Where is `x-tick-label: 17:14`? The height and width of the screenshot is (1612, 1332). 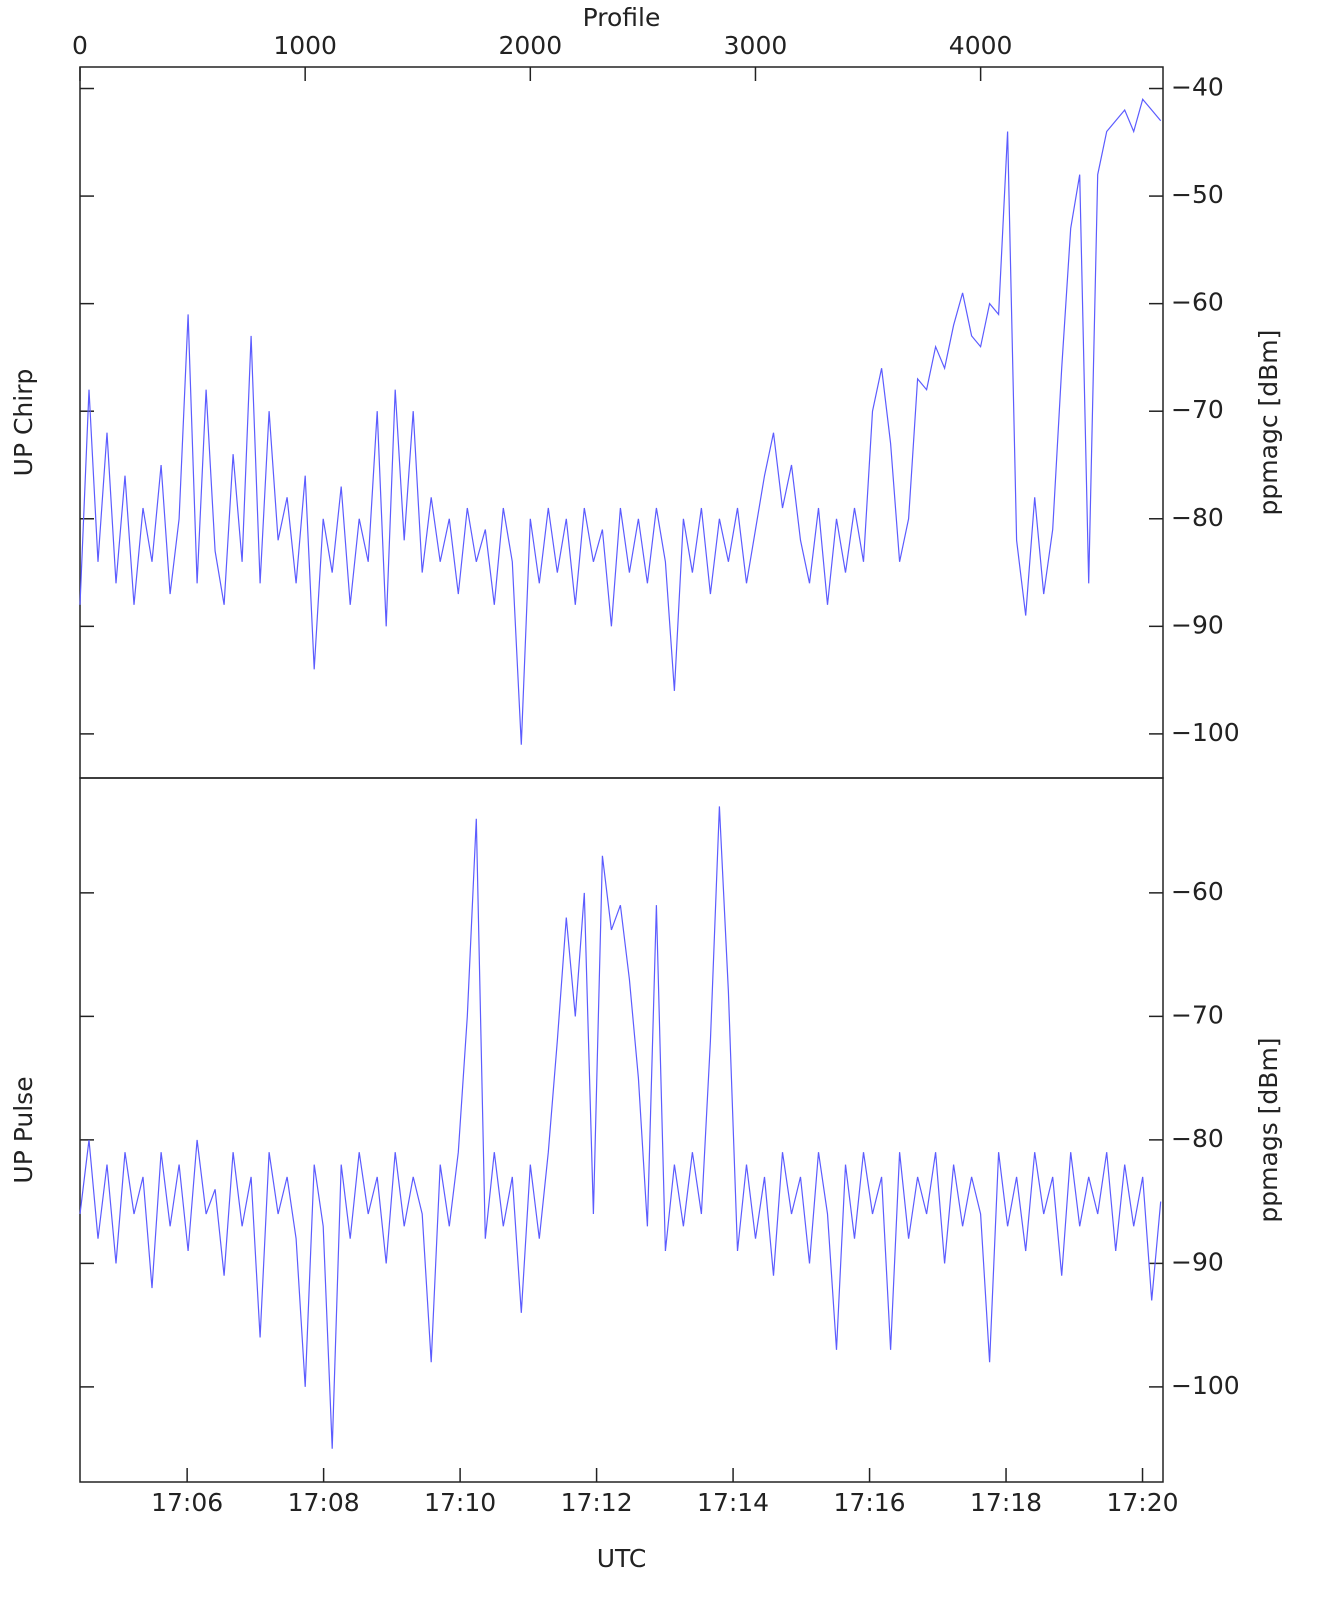
x-tick-label: 17:14 is located at coordinates (733, 1502).